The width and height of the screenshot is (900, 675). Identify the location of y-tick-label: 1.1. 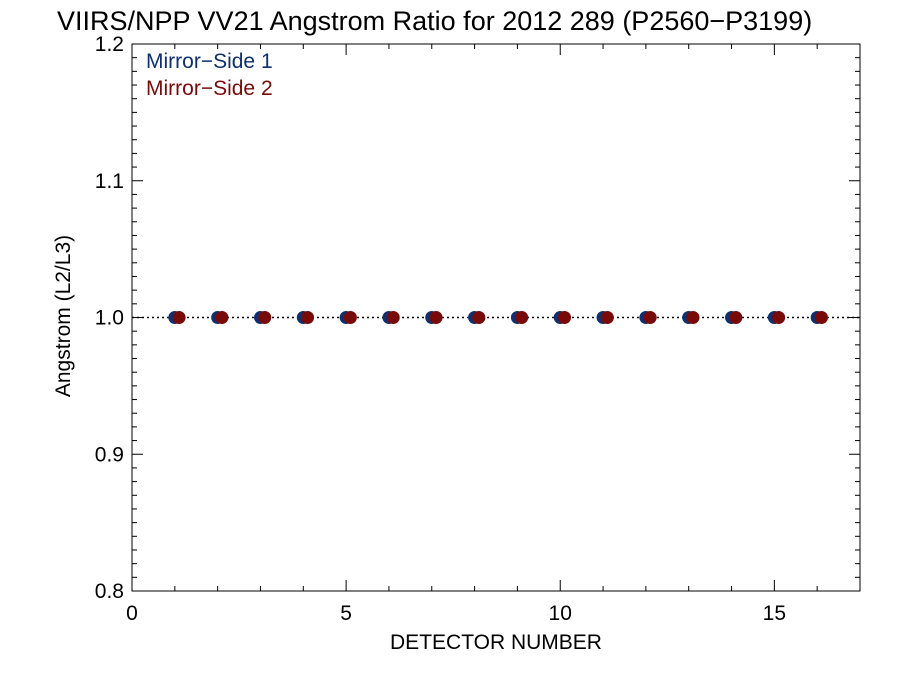
(109, 181).